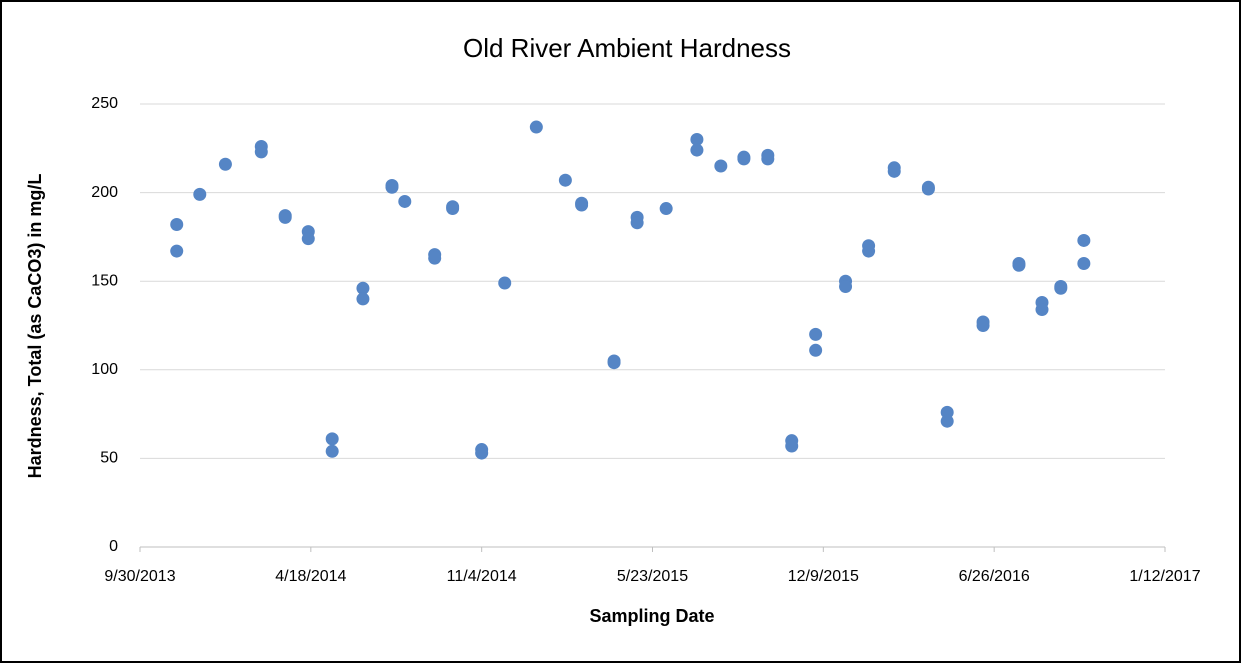  I want to click on y-tick-label: 250, so click(104, 103).